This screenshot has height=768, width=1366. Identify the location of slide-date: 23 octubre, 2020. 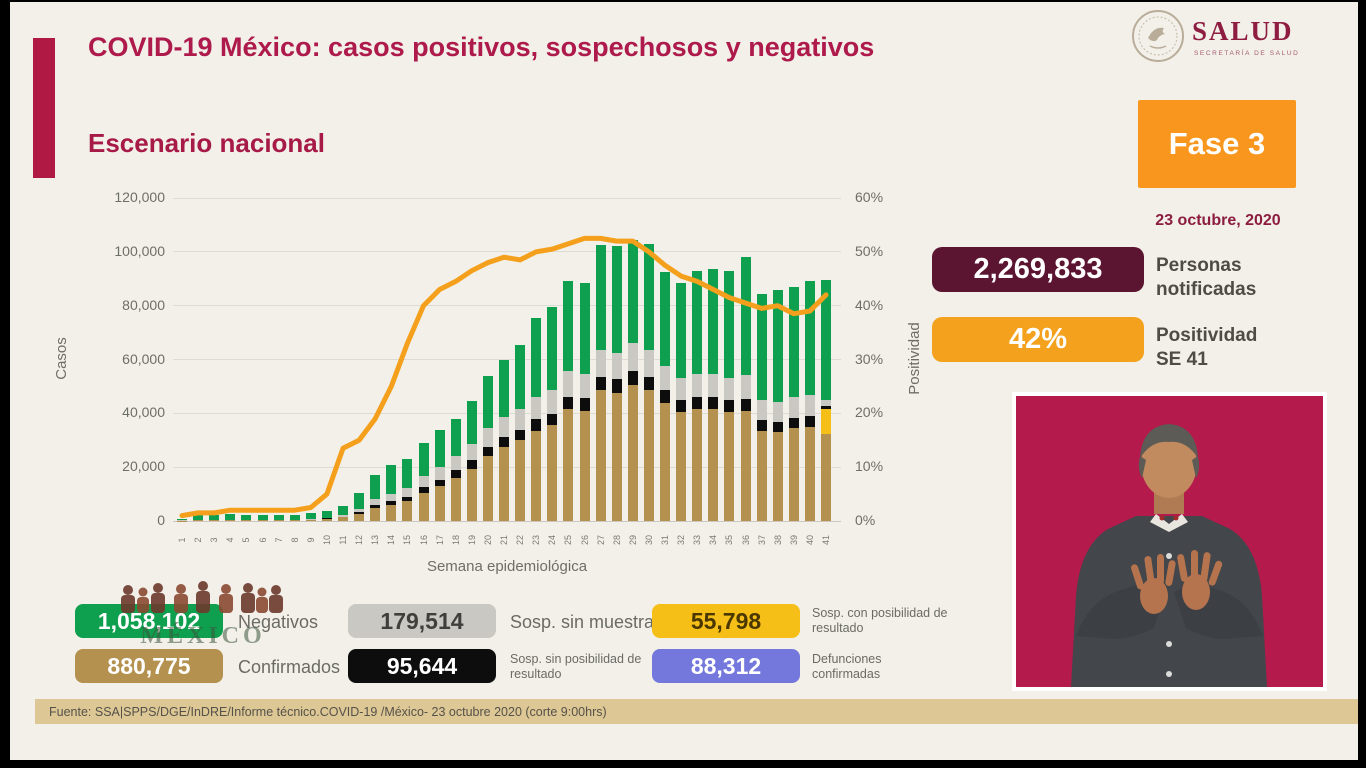
(1218, 220).